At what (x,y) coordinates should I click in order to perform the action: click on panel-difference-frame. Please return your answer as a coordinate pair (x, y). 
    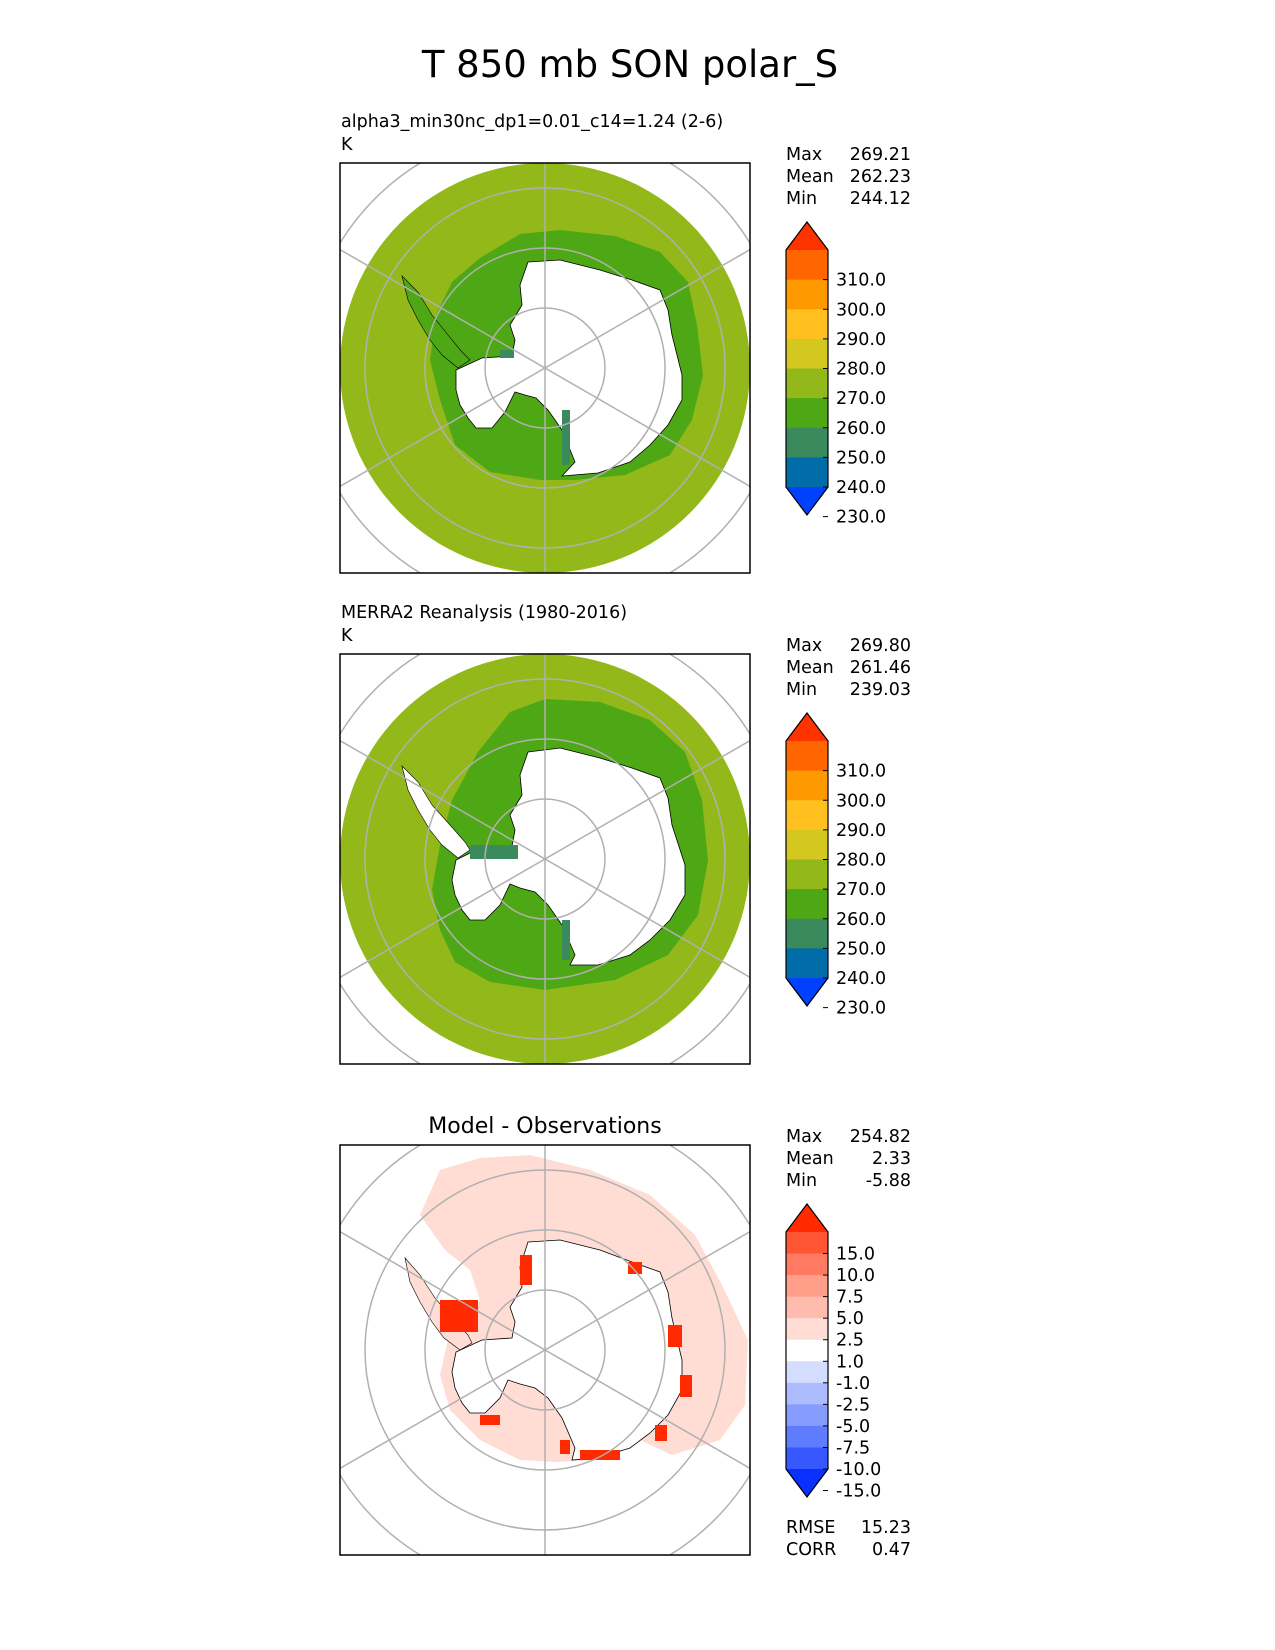
    Looking at the image, I should click on (545, 1350).